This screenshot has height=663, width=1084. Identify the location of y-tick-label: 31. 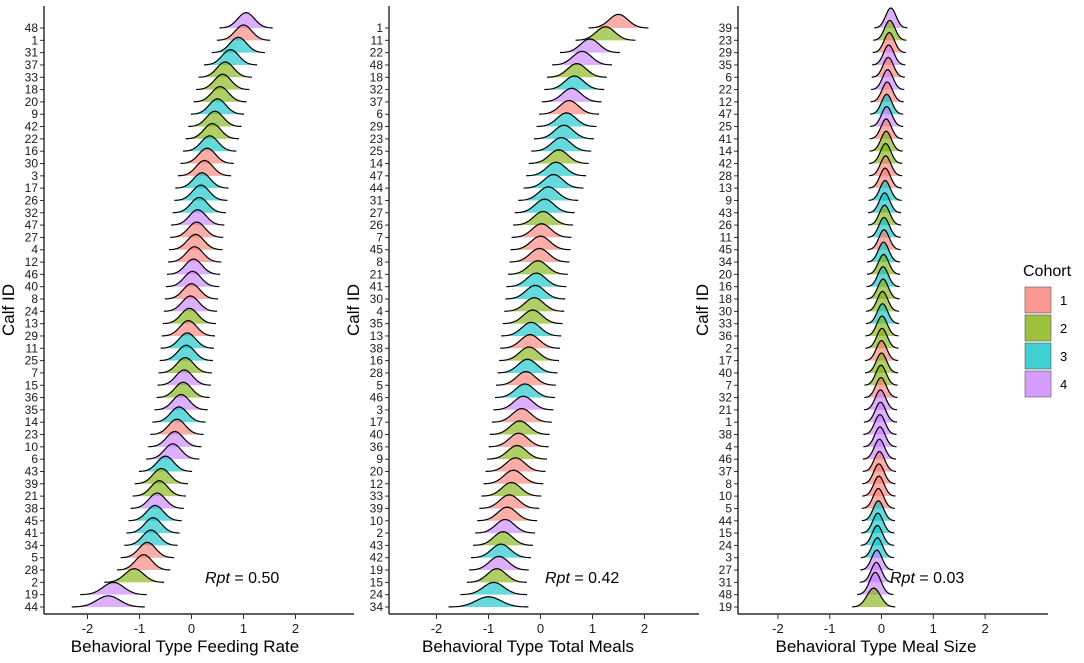
(726, 582).